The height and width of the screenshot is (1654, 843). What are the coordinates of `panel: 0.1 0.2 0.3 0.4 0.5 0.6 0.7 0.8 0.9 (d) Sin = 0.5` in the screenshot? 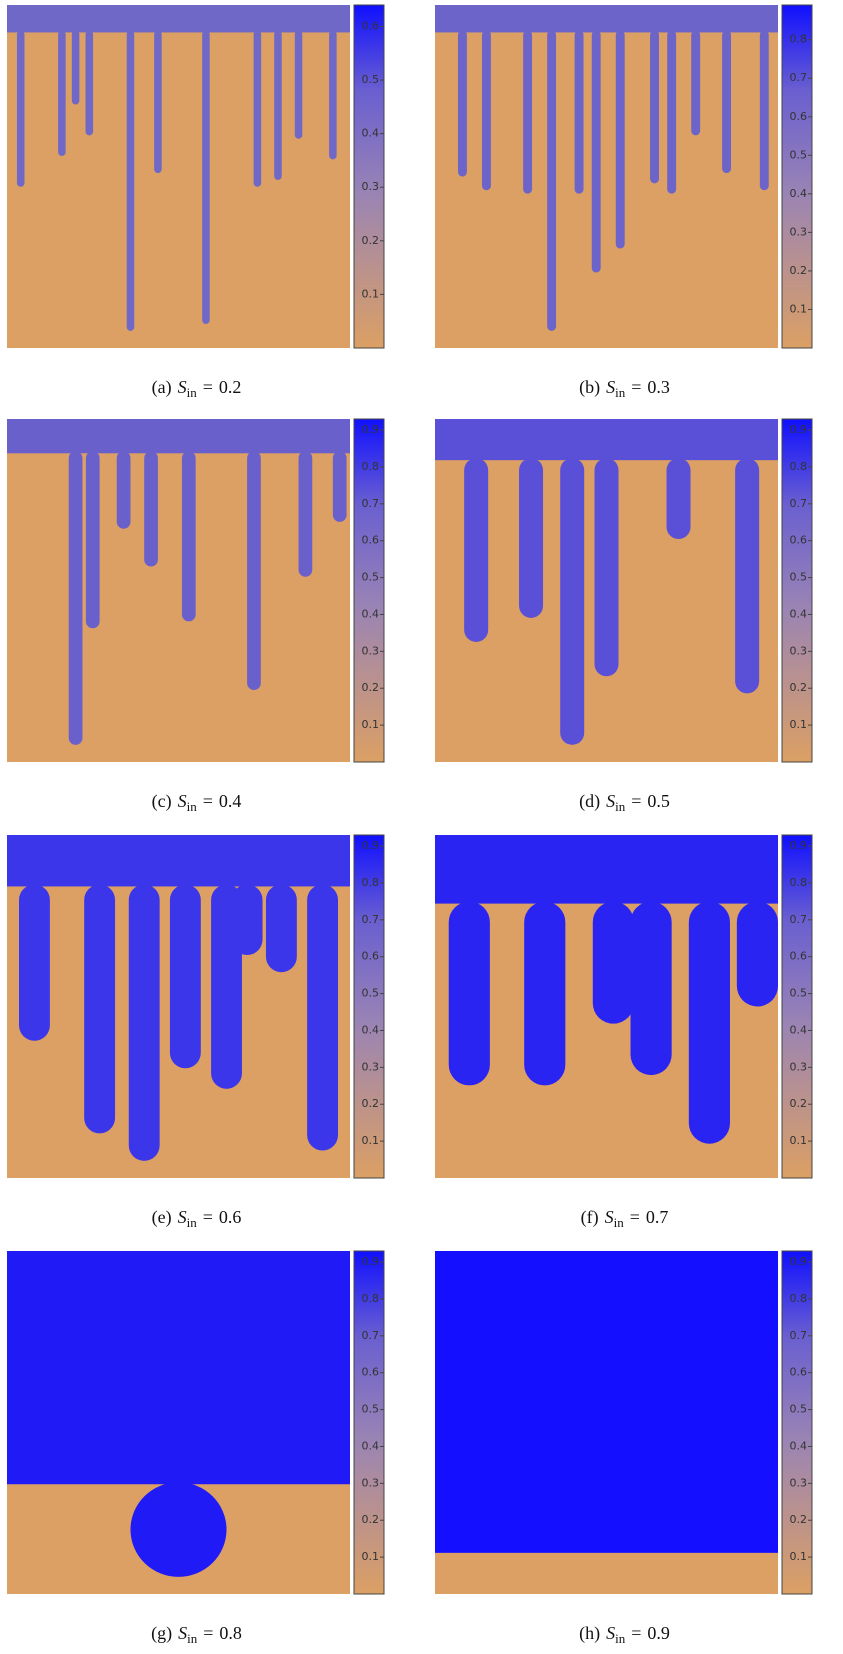 It's located at (624, 616).